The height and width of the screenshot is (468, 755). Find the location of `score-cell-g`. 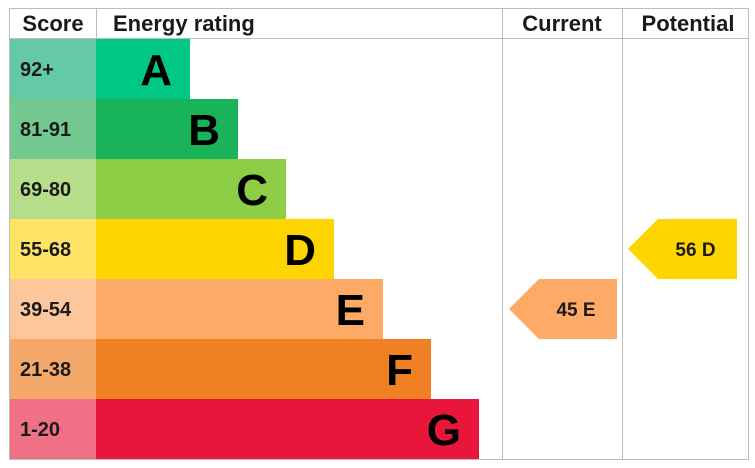

score-cell-g is located at coordinates (53, 429).